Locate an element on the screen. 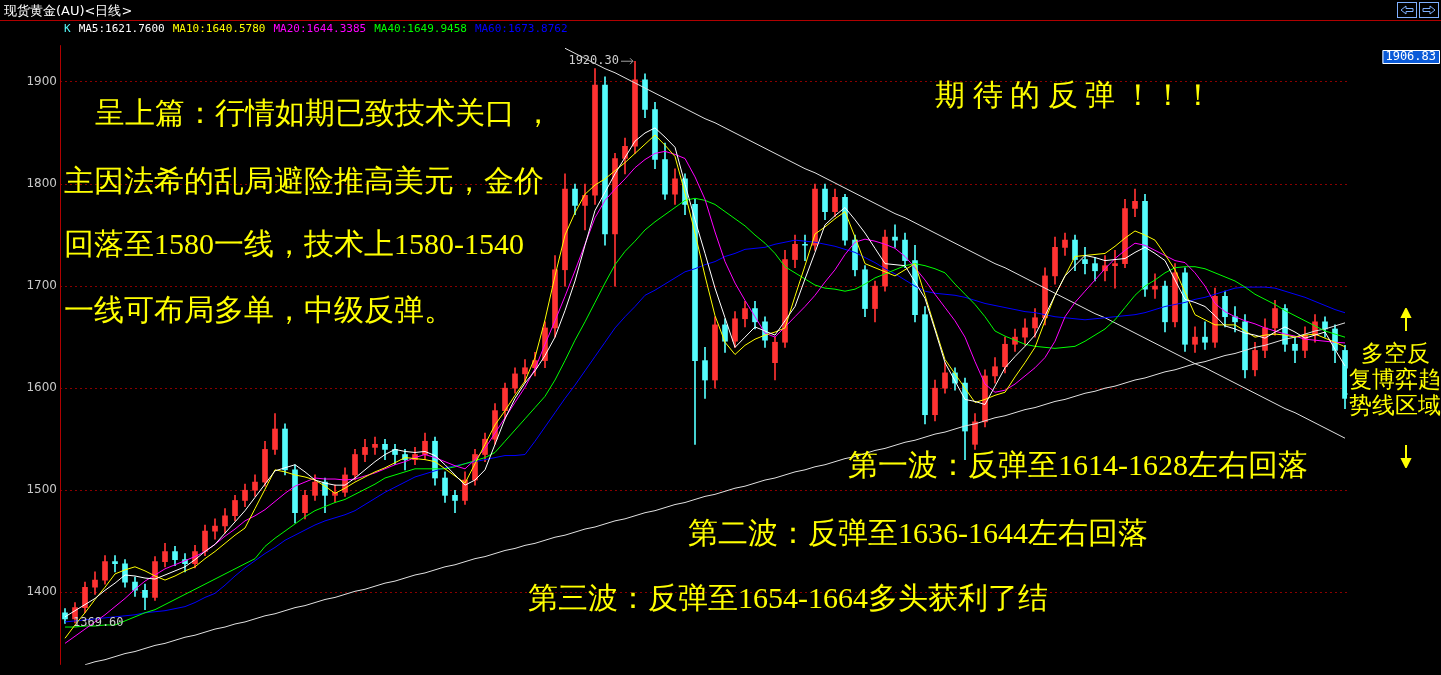  y-tick-label: 1900 is located at coordinates (41, 81).